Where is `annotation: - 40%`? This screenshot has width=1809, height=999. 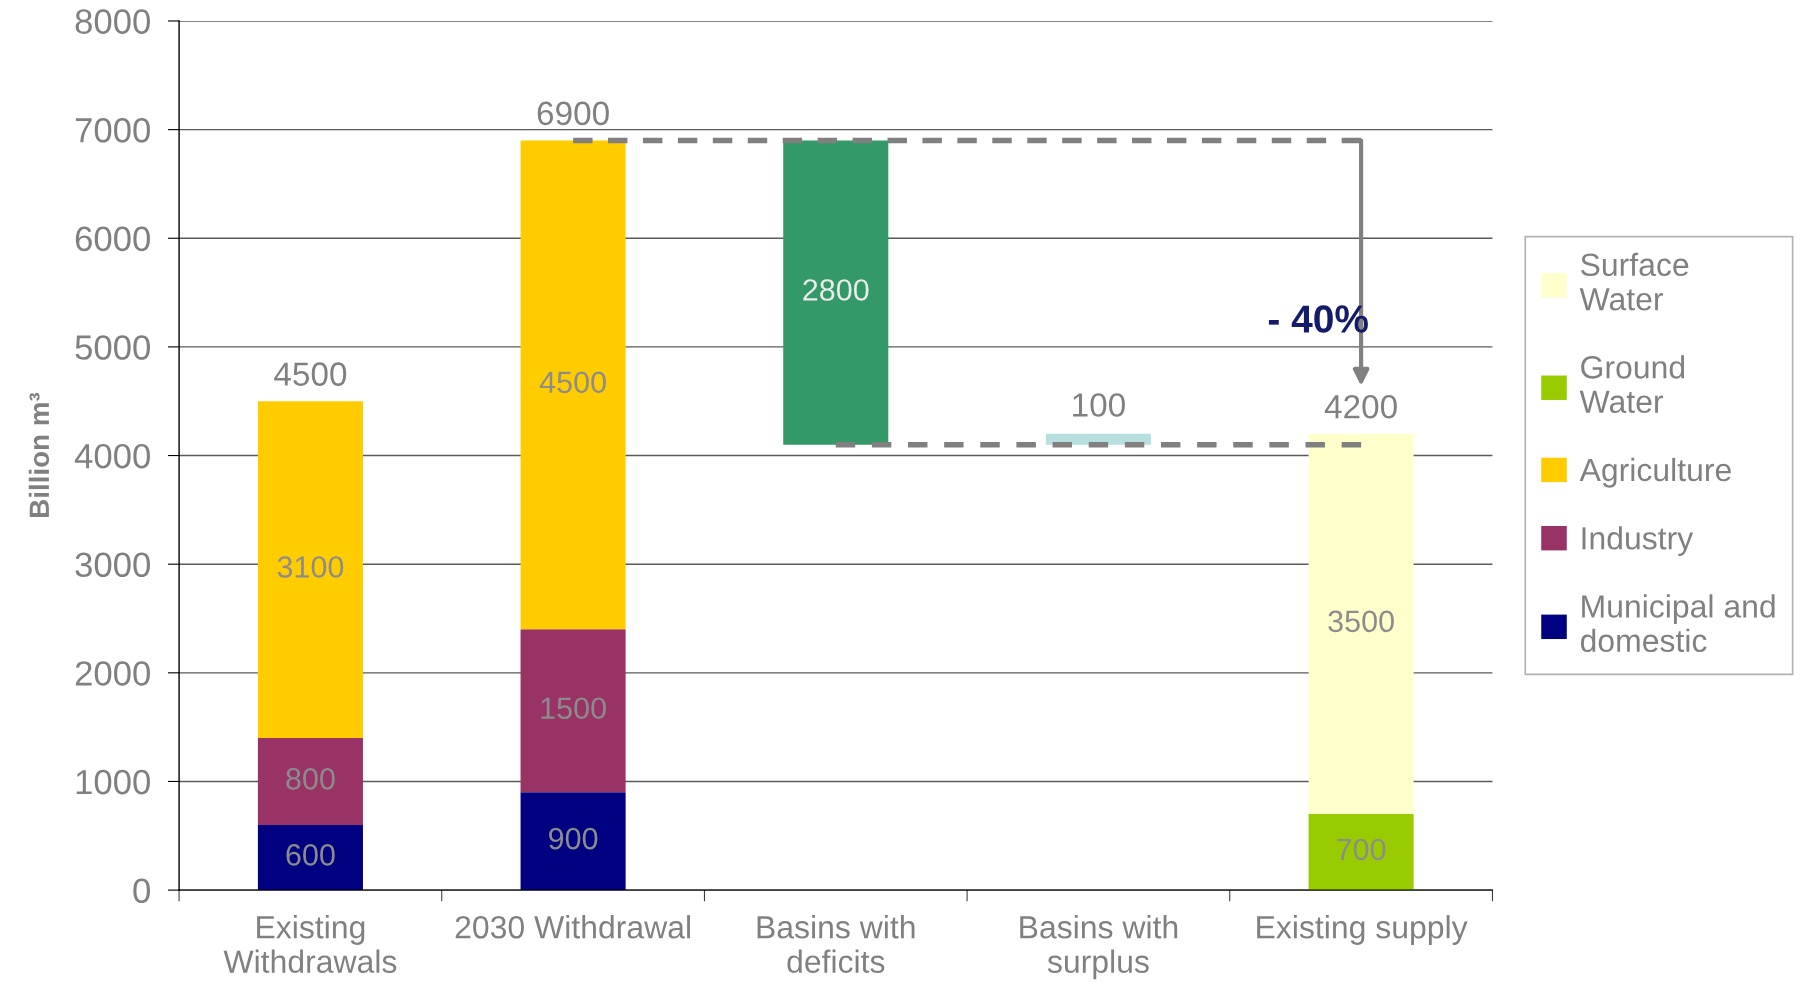 annotation: - 40% is located at coordinates (1318, 319).